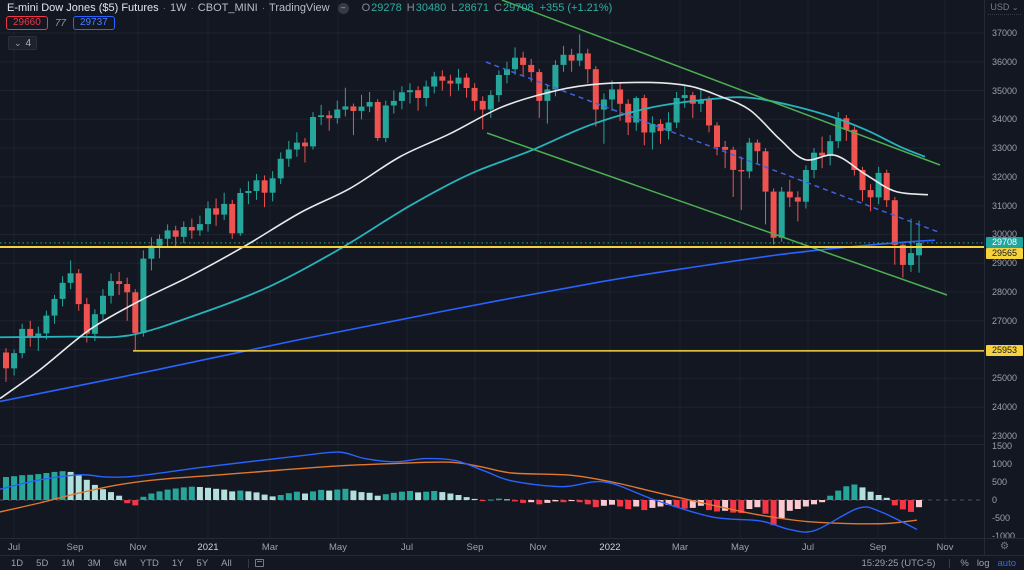  Describe the element at coordinates (202, 563) in the screenshot. I see `range-button-5y: 5Y` at that location.